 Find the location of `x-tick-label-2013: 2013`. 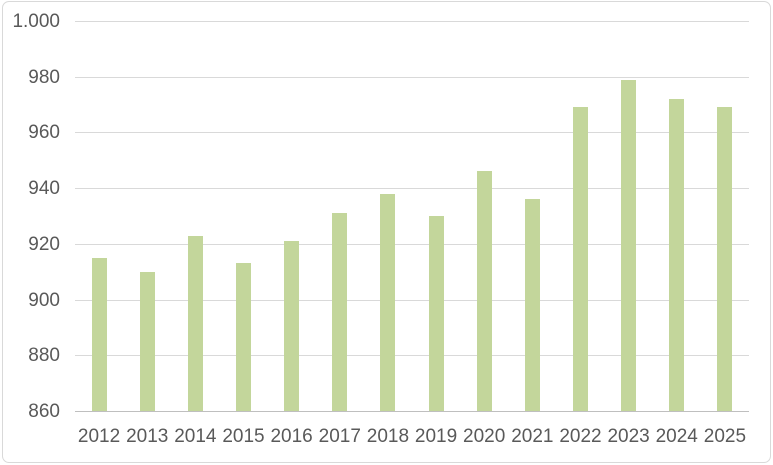

x-tick-label-2013: 2013 is located at coordinates (147, 436).